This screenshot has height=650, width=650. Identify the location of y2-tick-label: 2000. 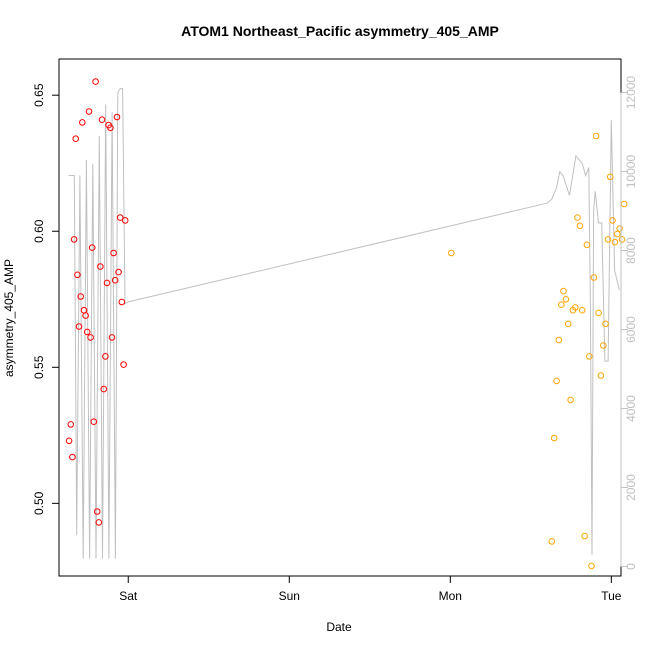
(631, 487).